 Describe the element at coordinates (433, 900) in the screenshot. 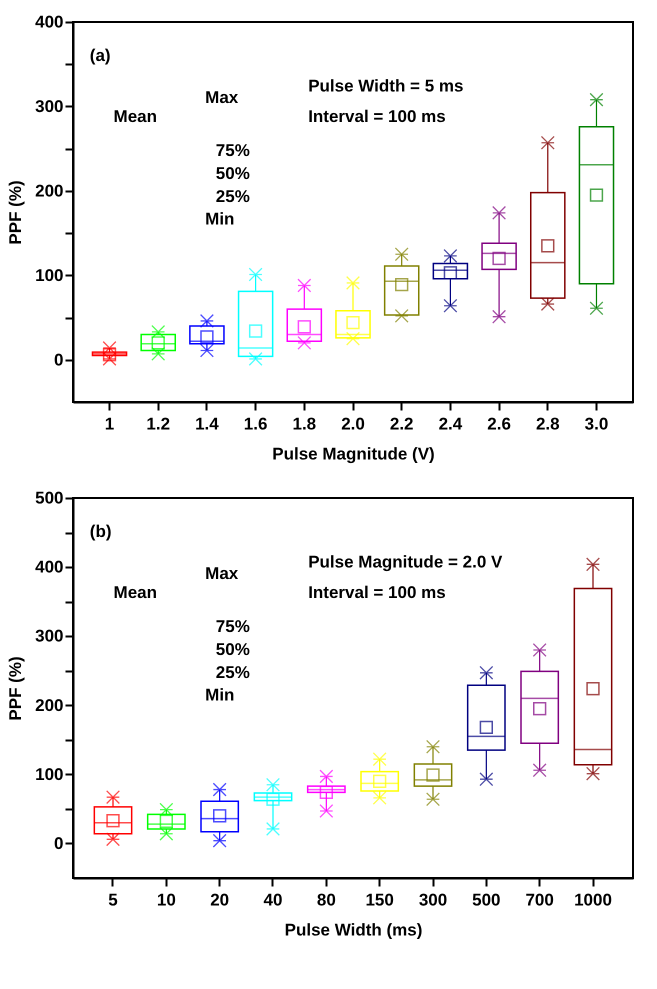

I see `x-tick-label: 300` at that location.